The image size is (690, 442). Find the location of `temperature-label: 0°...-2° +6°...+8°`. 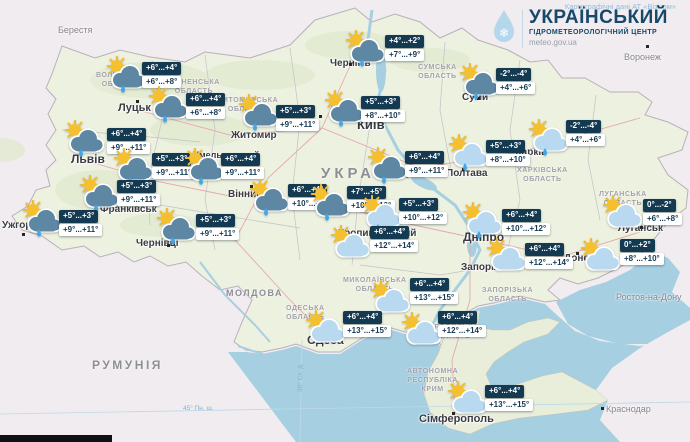

temperature-label: 0°...-2° +6°...+8° is located at coordinates (663, 212).